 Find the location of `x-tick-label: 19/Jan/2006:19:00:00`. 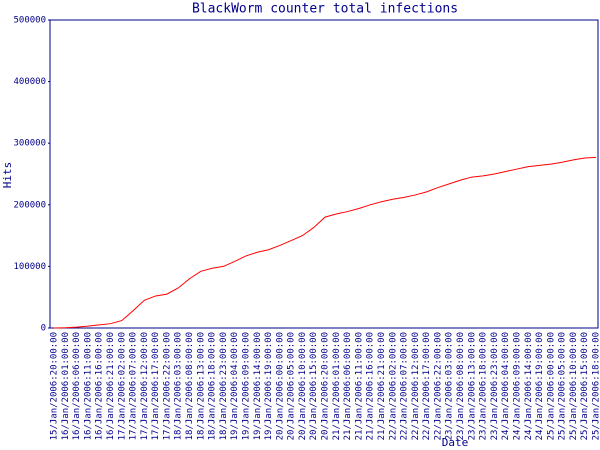

x-tick-label: 19/Jan/2006:19:00:00 is located at coordinates (269, 386).